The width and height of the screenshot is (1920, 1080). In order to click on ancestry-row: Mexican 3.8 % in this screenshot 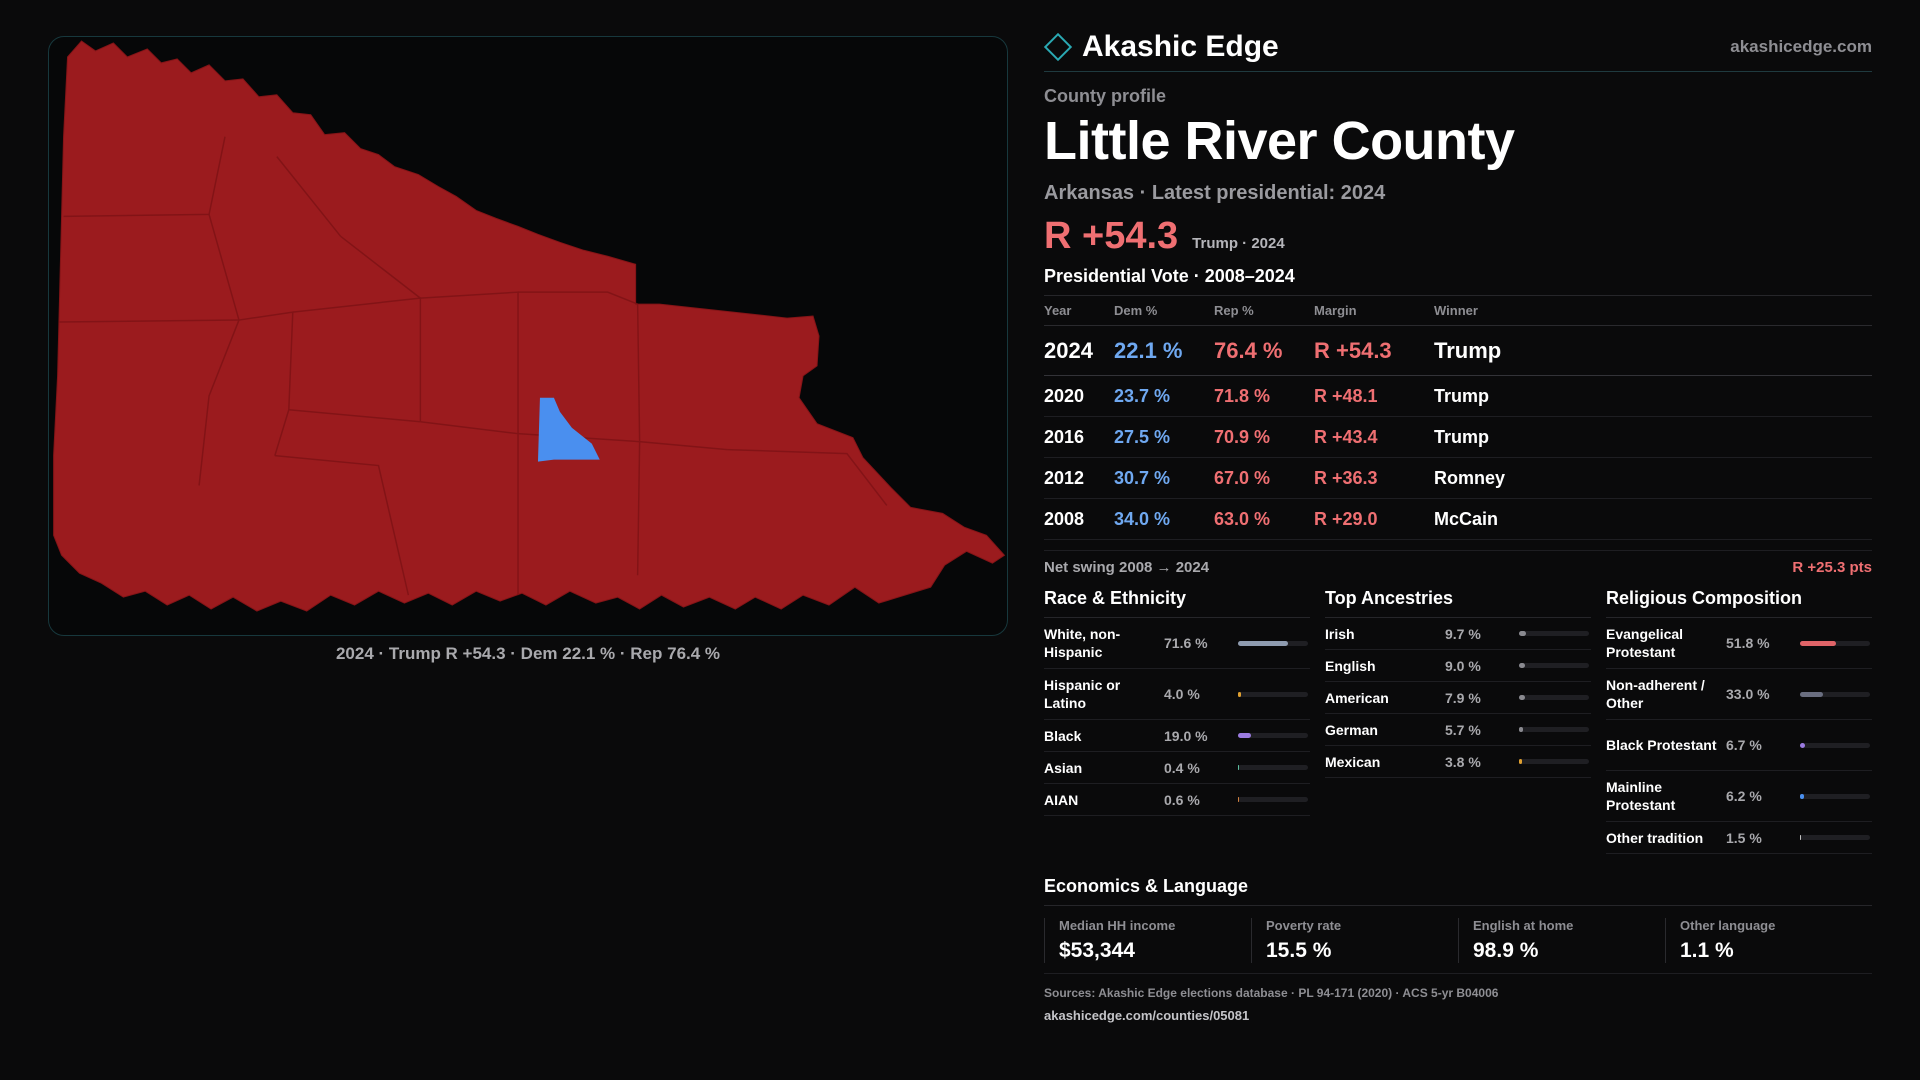, I will do `click(1458, 762)`.